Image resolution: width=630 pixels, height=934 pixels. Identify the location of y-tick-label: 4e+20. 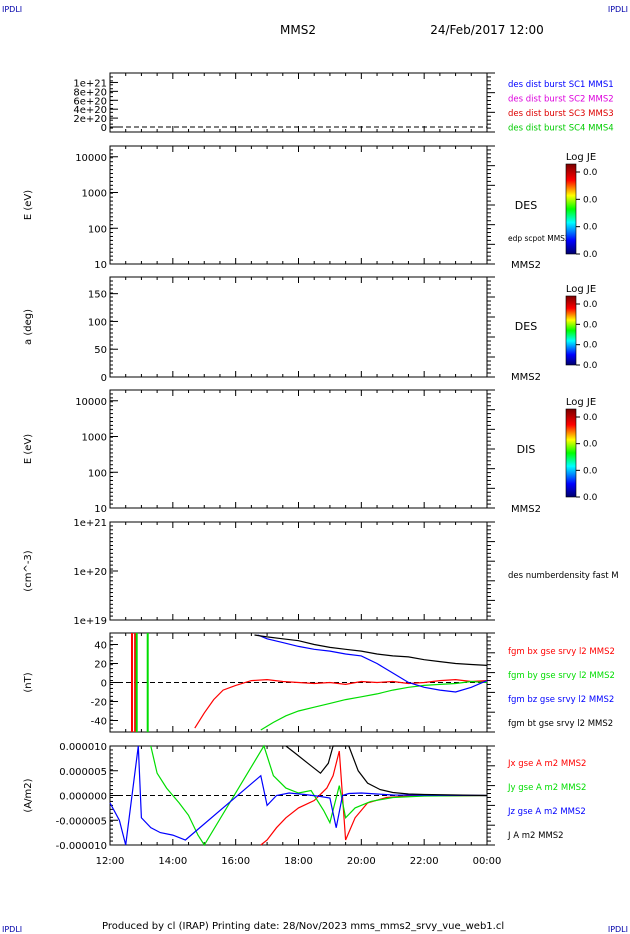
(90, 110).